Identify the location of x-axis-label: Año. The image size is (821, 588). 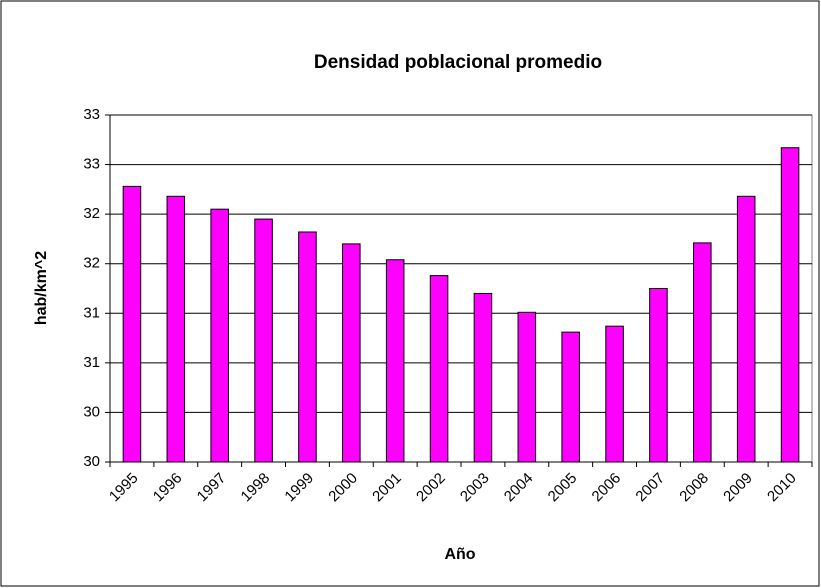
(459, 554).